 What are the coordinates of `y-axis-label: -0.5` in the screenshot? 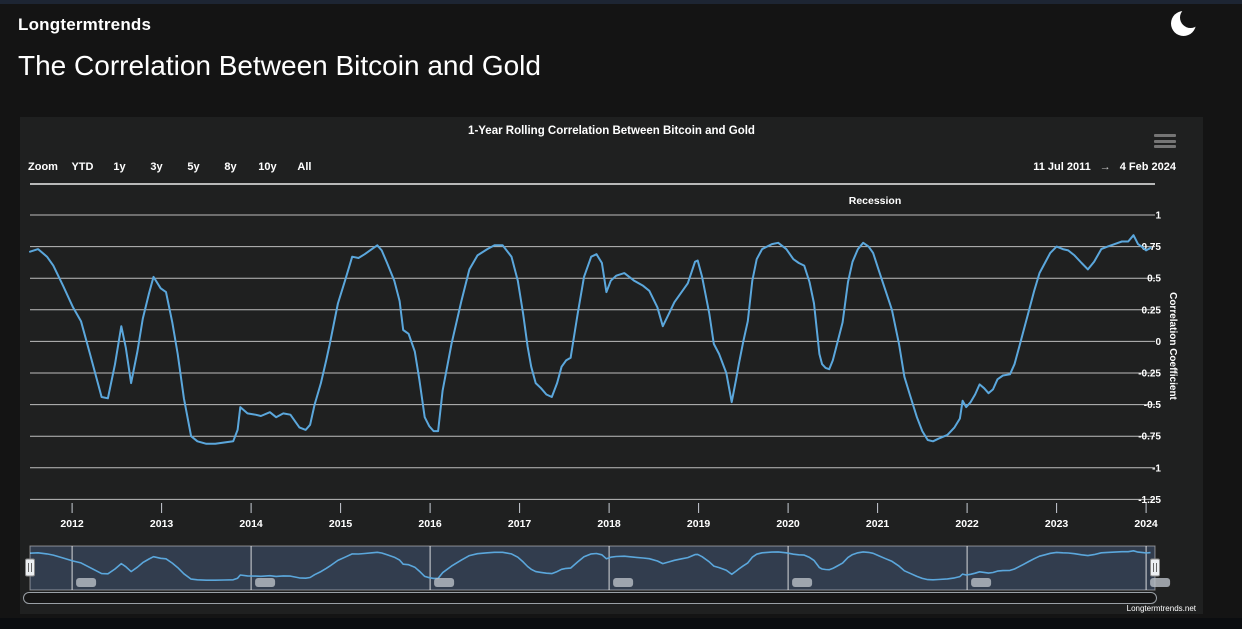 It's located at (1153, 405).